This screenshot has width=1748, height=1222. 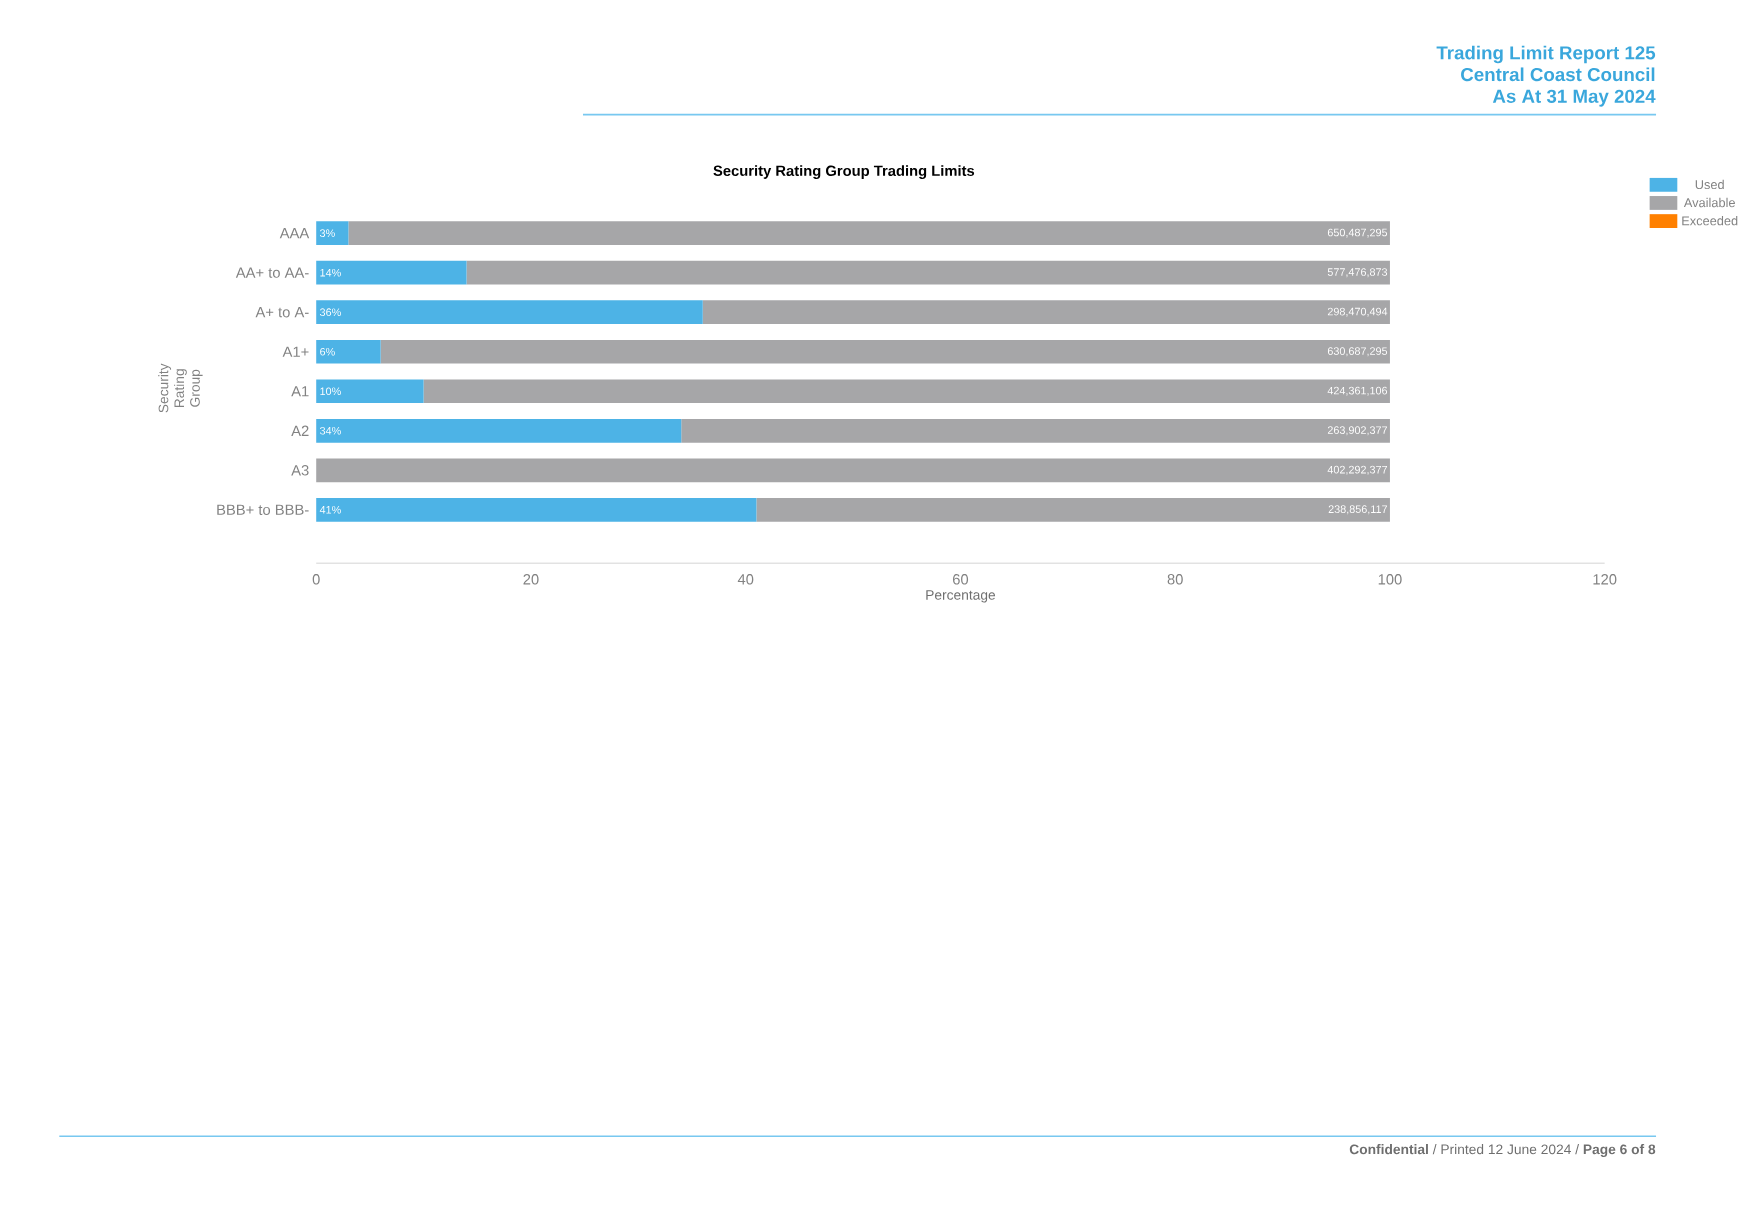 What do you see at coordinates (1574, 98) in the screenshot?
I see `text: As At 31 May 2024` at bounding box center [1574, 98].